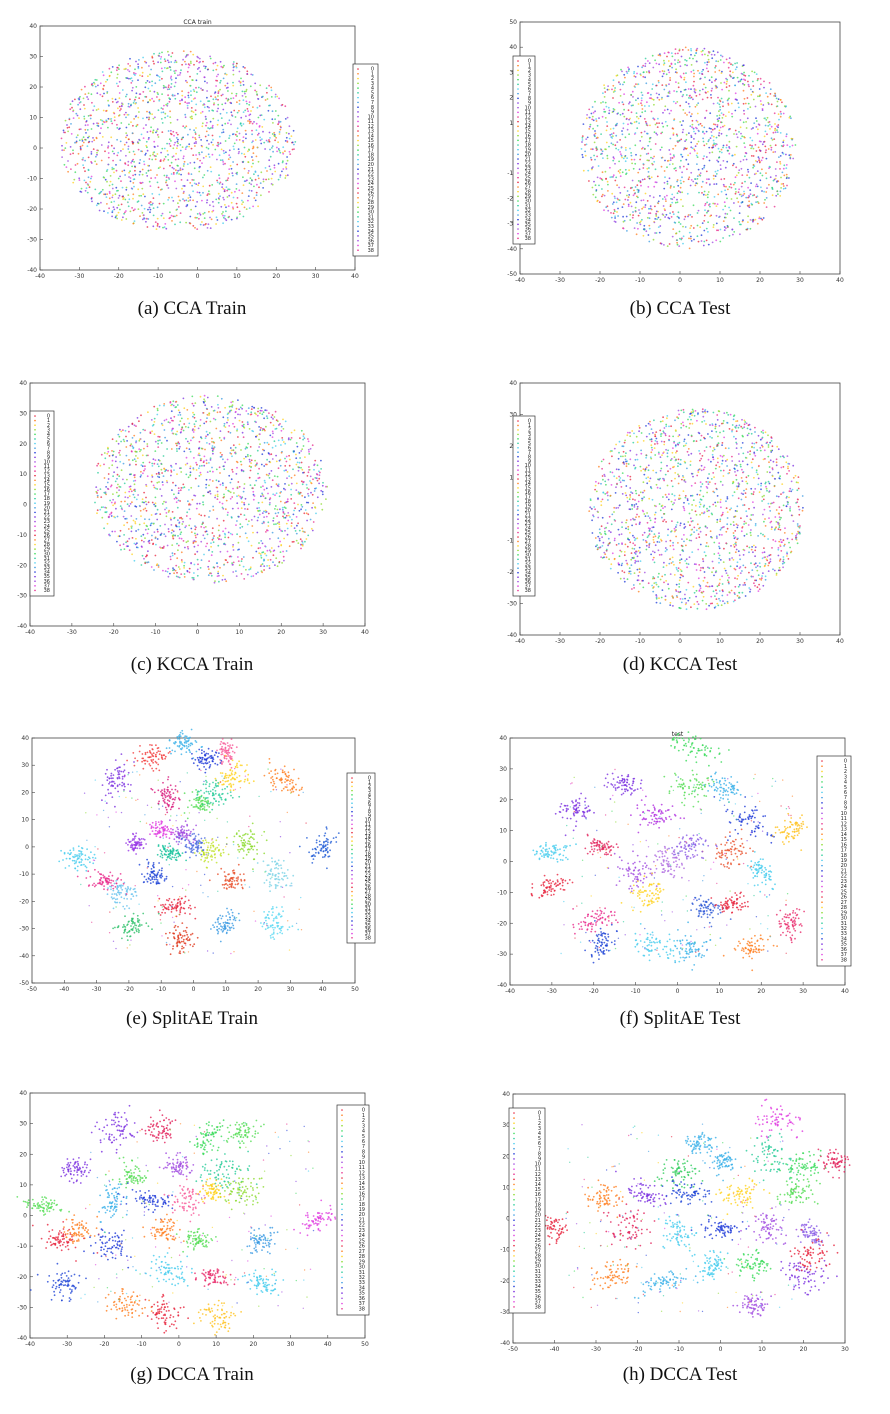 Image resolution: width=890 pixels, height=1414 pixels. What do you see at coordinates (240, 632) in the screenshot?
I see `x-tick-label: 10` at bounding box center [240, 632].